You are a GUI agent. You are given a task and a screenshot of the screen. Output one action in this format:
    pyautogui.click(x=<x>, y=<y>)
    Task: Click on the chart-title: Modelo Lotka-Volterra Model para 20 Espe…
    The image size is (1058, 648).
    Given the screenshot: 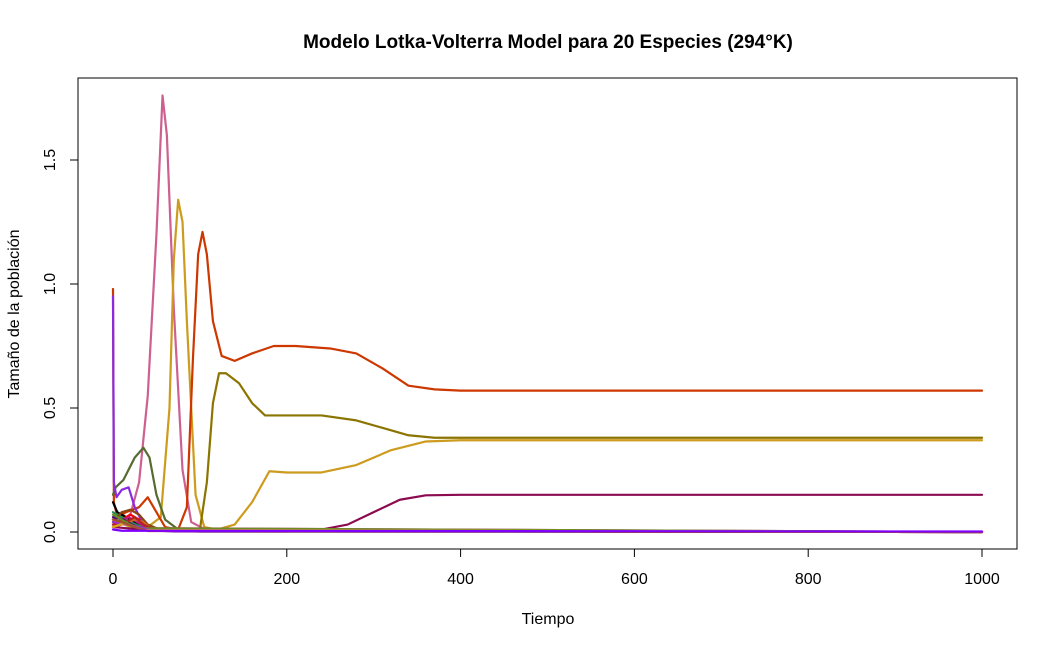 What is the action you would take?
    pyautogui.click(x=548, y=42)
    